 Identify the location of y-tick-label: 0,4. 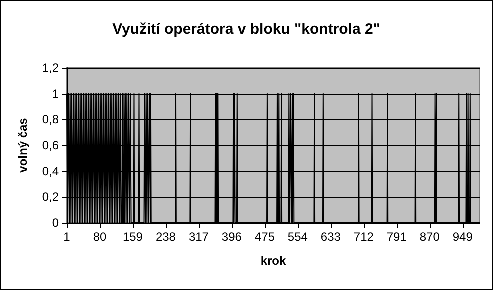
(51, 171).